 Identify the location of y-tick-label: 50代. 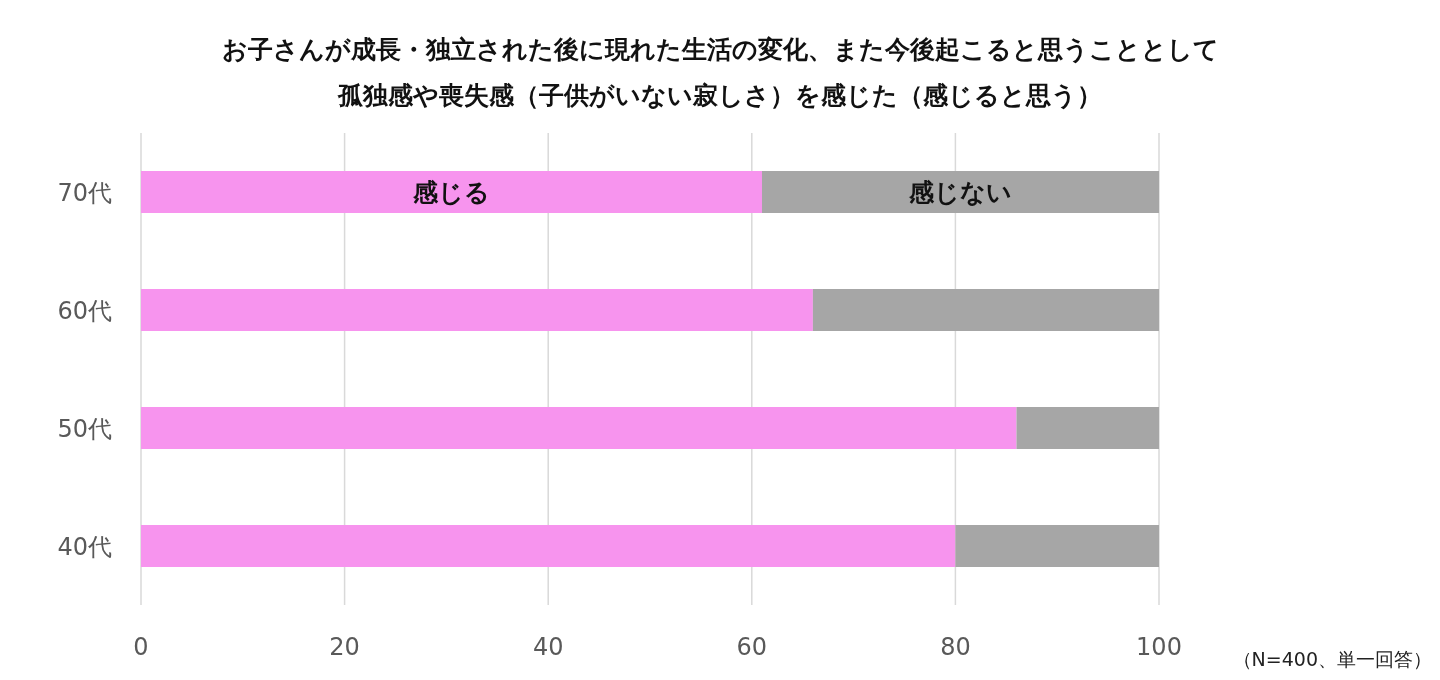
(84, 429).